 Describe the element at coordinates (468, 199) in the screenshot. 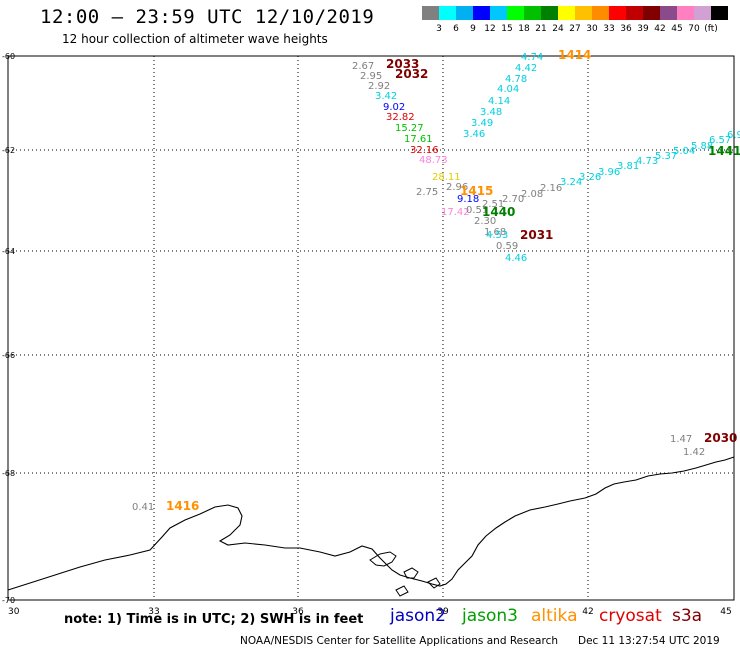

I see `wave-height-value: 9.18` at that location.